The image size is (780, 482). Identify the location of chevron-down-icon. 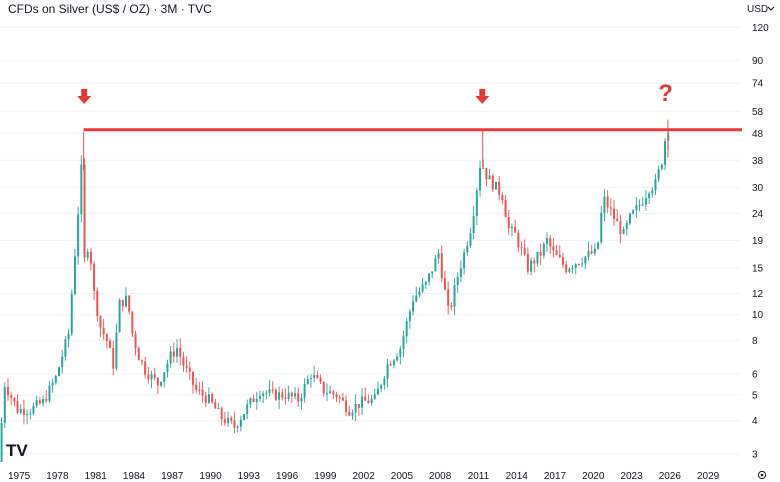
(771, 8).